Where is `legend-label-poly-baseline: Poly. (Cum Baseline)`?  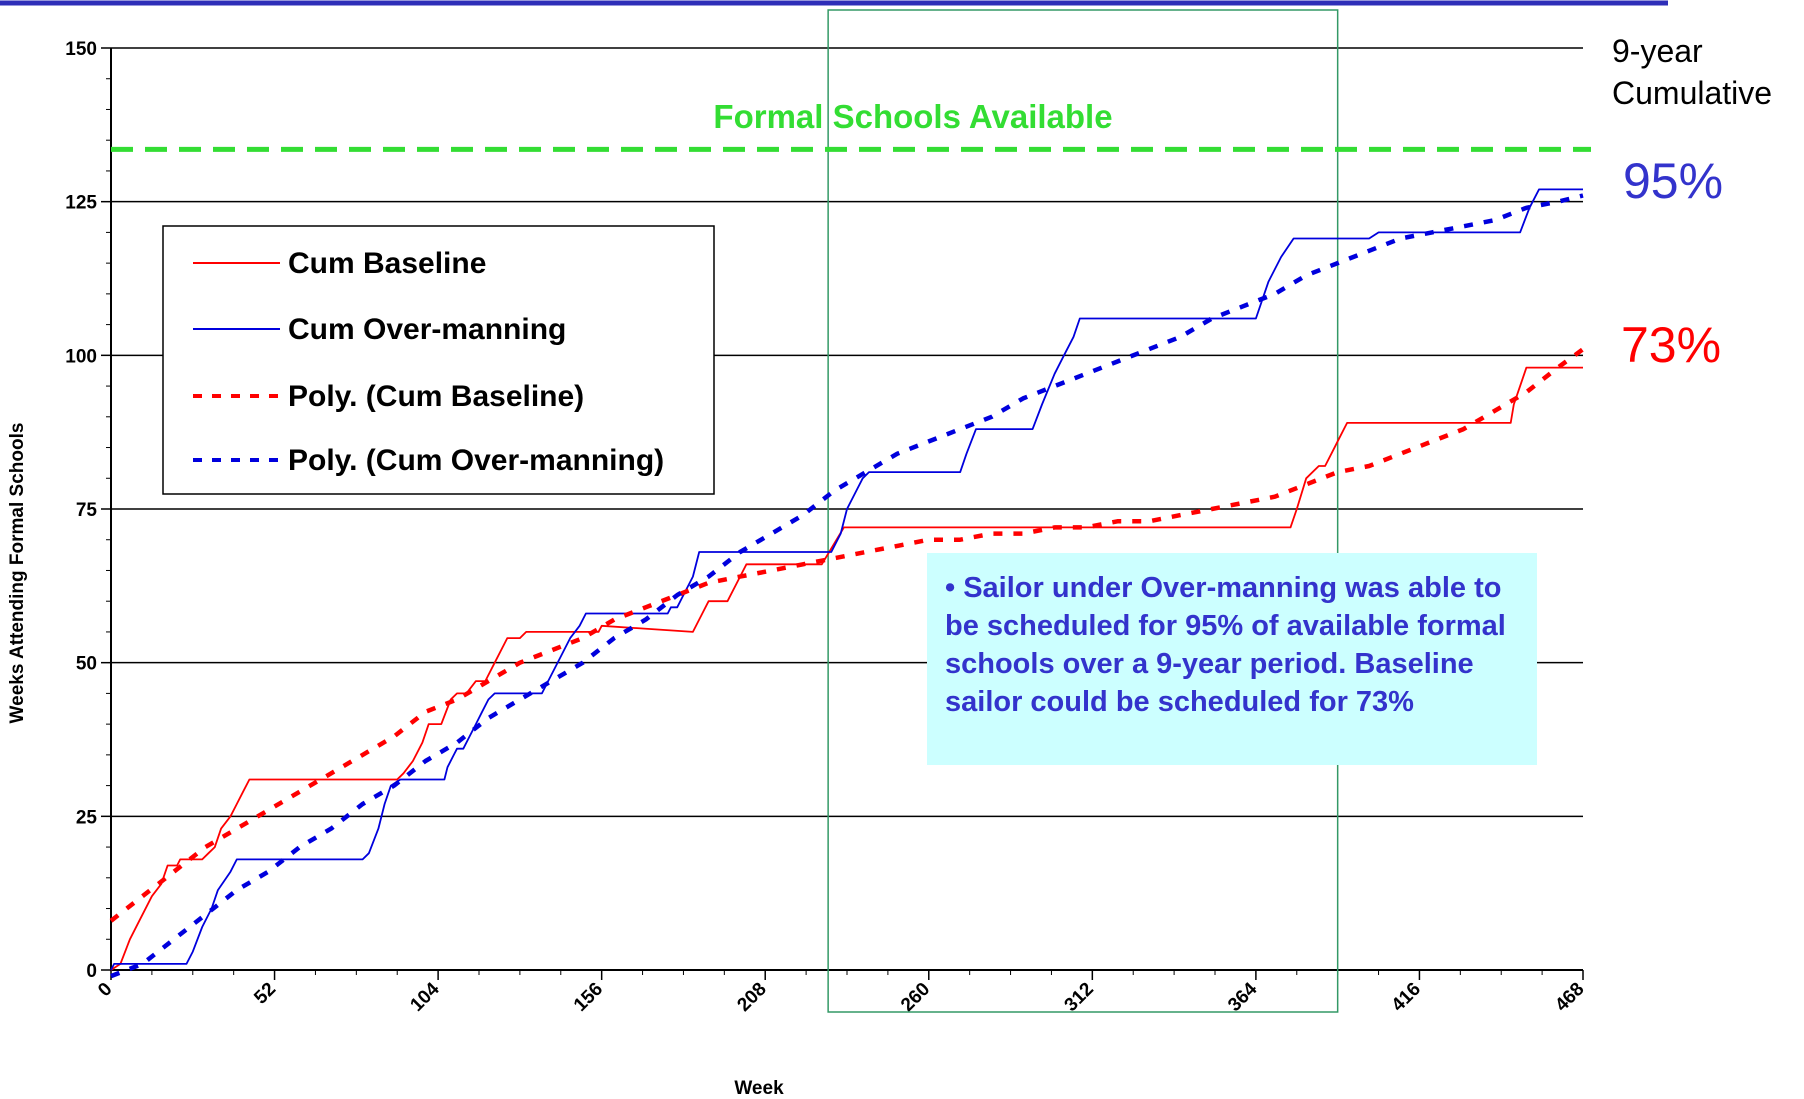
legend-label-poly-baseline: Poly. (Cum Baseline) is located at coordinates (436, 396).